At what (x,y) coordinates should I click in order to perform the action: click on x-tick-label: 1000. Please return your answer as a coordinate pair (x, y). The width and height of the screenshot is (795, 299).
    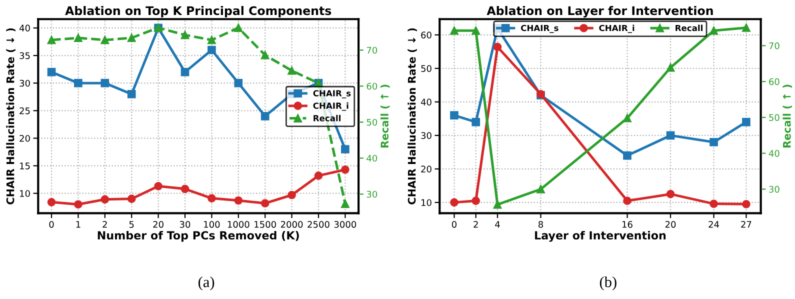
    Looking at the image, I should click on (239, 224).